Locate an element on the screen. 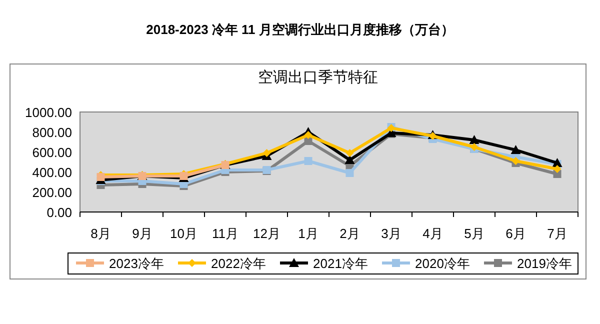 The height and width of the screenshot is (324, 600). legend-item: 2020冷年 is located at coordinates (426, 263).